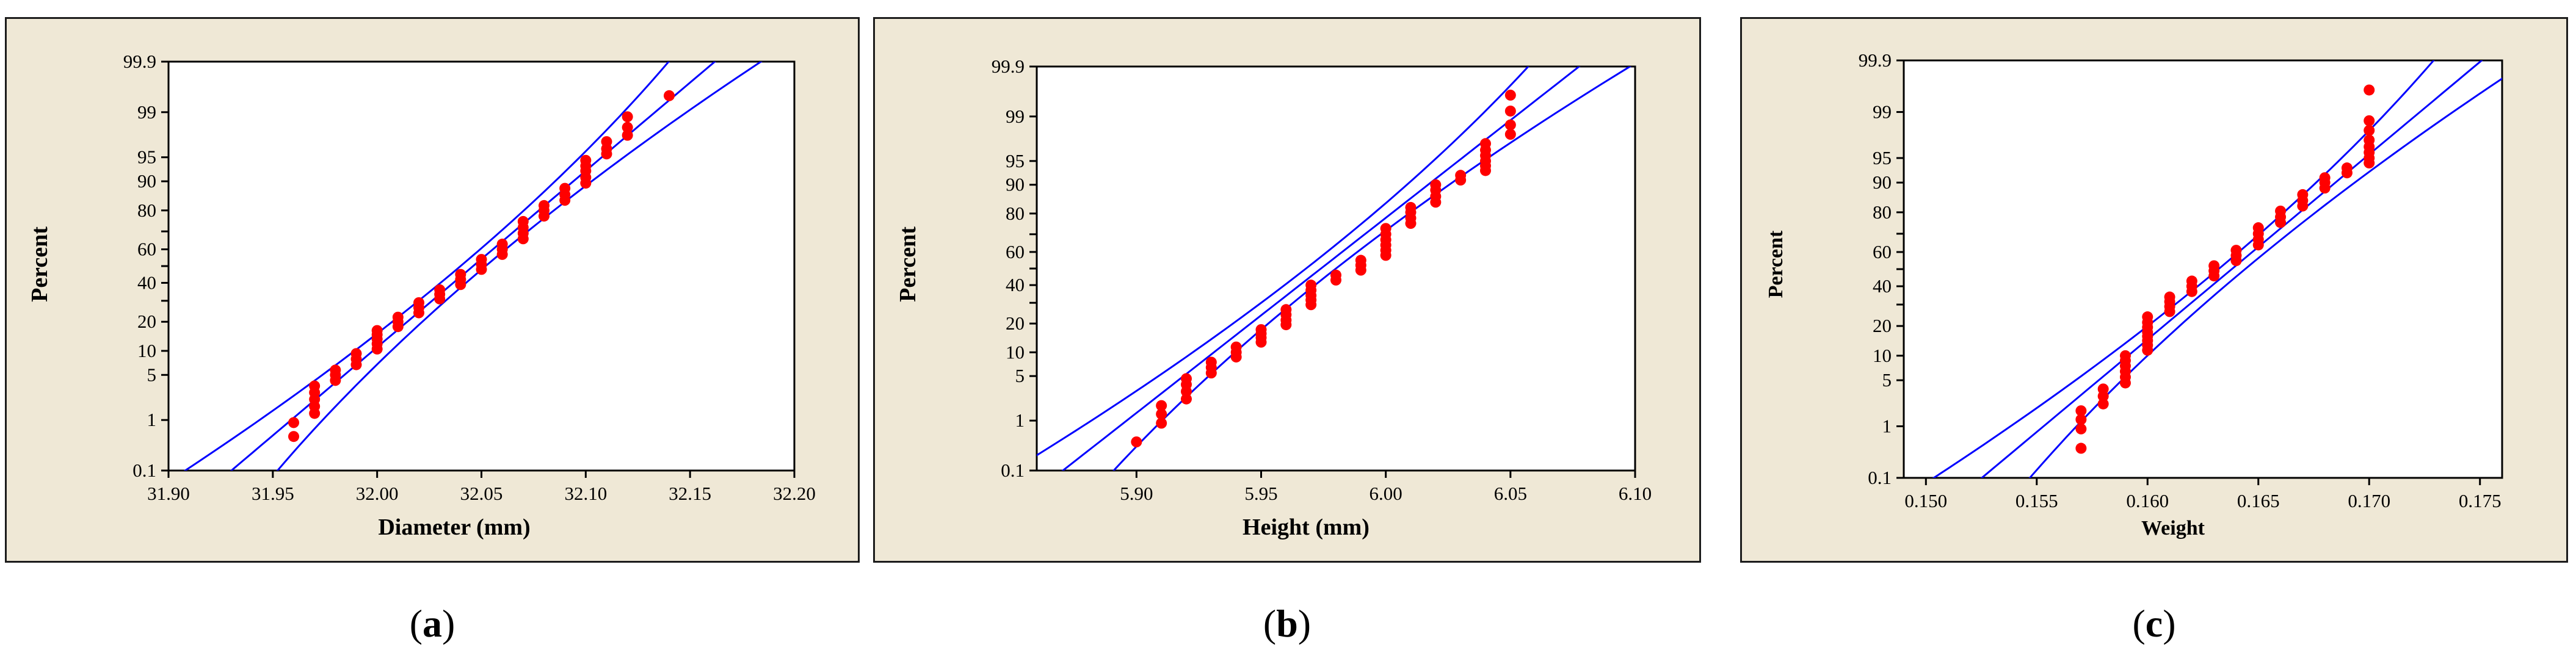 Image resolution: width=2576 pixels, height=664 pixels. What do you see at coordinates (1510, 493) in the screenshot?
I see `x-tick-label: 6.05` at bounding box center [1510, 493].